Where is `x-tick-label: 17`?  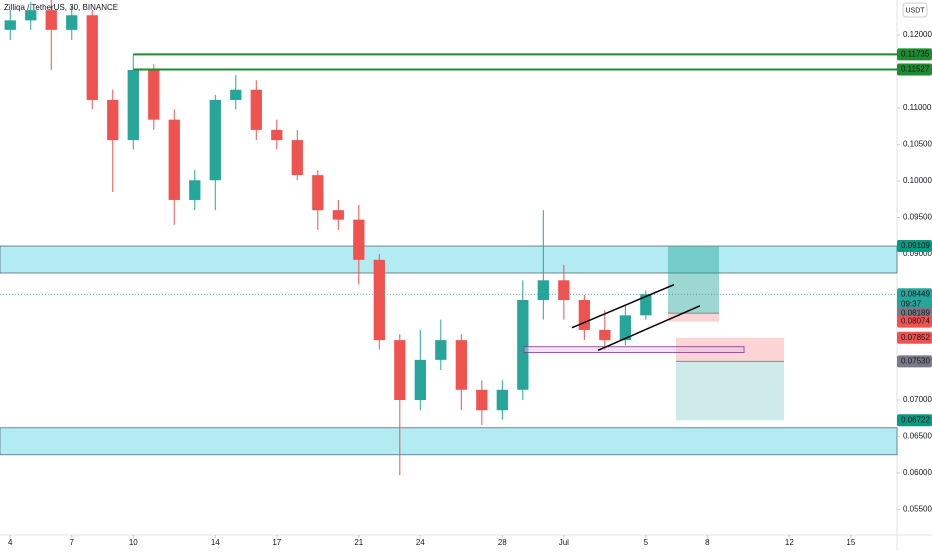
x-tick-label: 17 is located at coordinates (276, 542).